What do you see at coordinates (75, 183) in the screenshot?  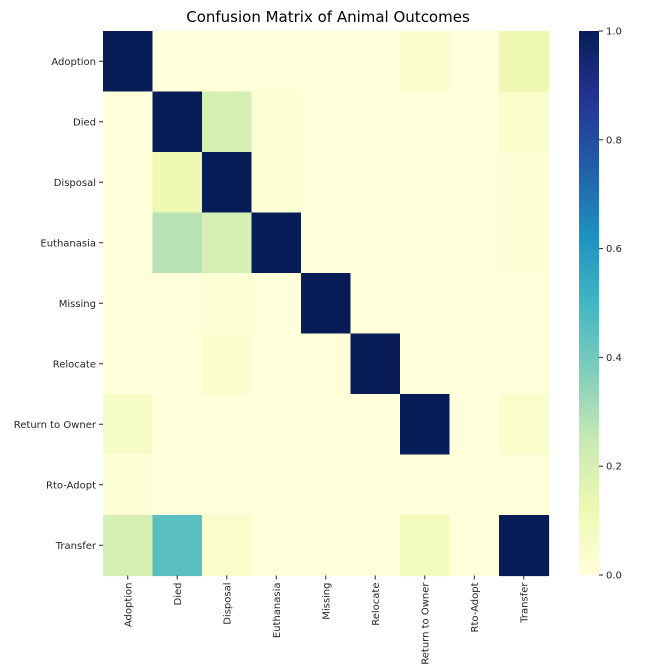 I see `row-tick-label: Disposal` at bounding box center [75, 183].